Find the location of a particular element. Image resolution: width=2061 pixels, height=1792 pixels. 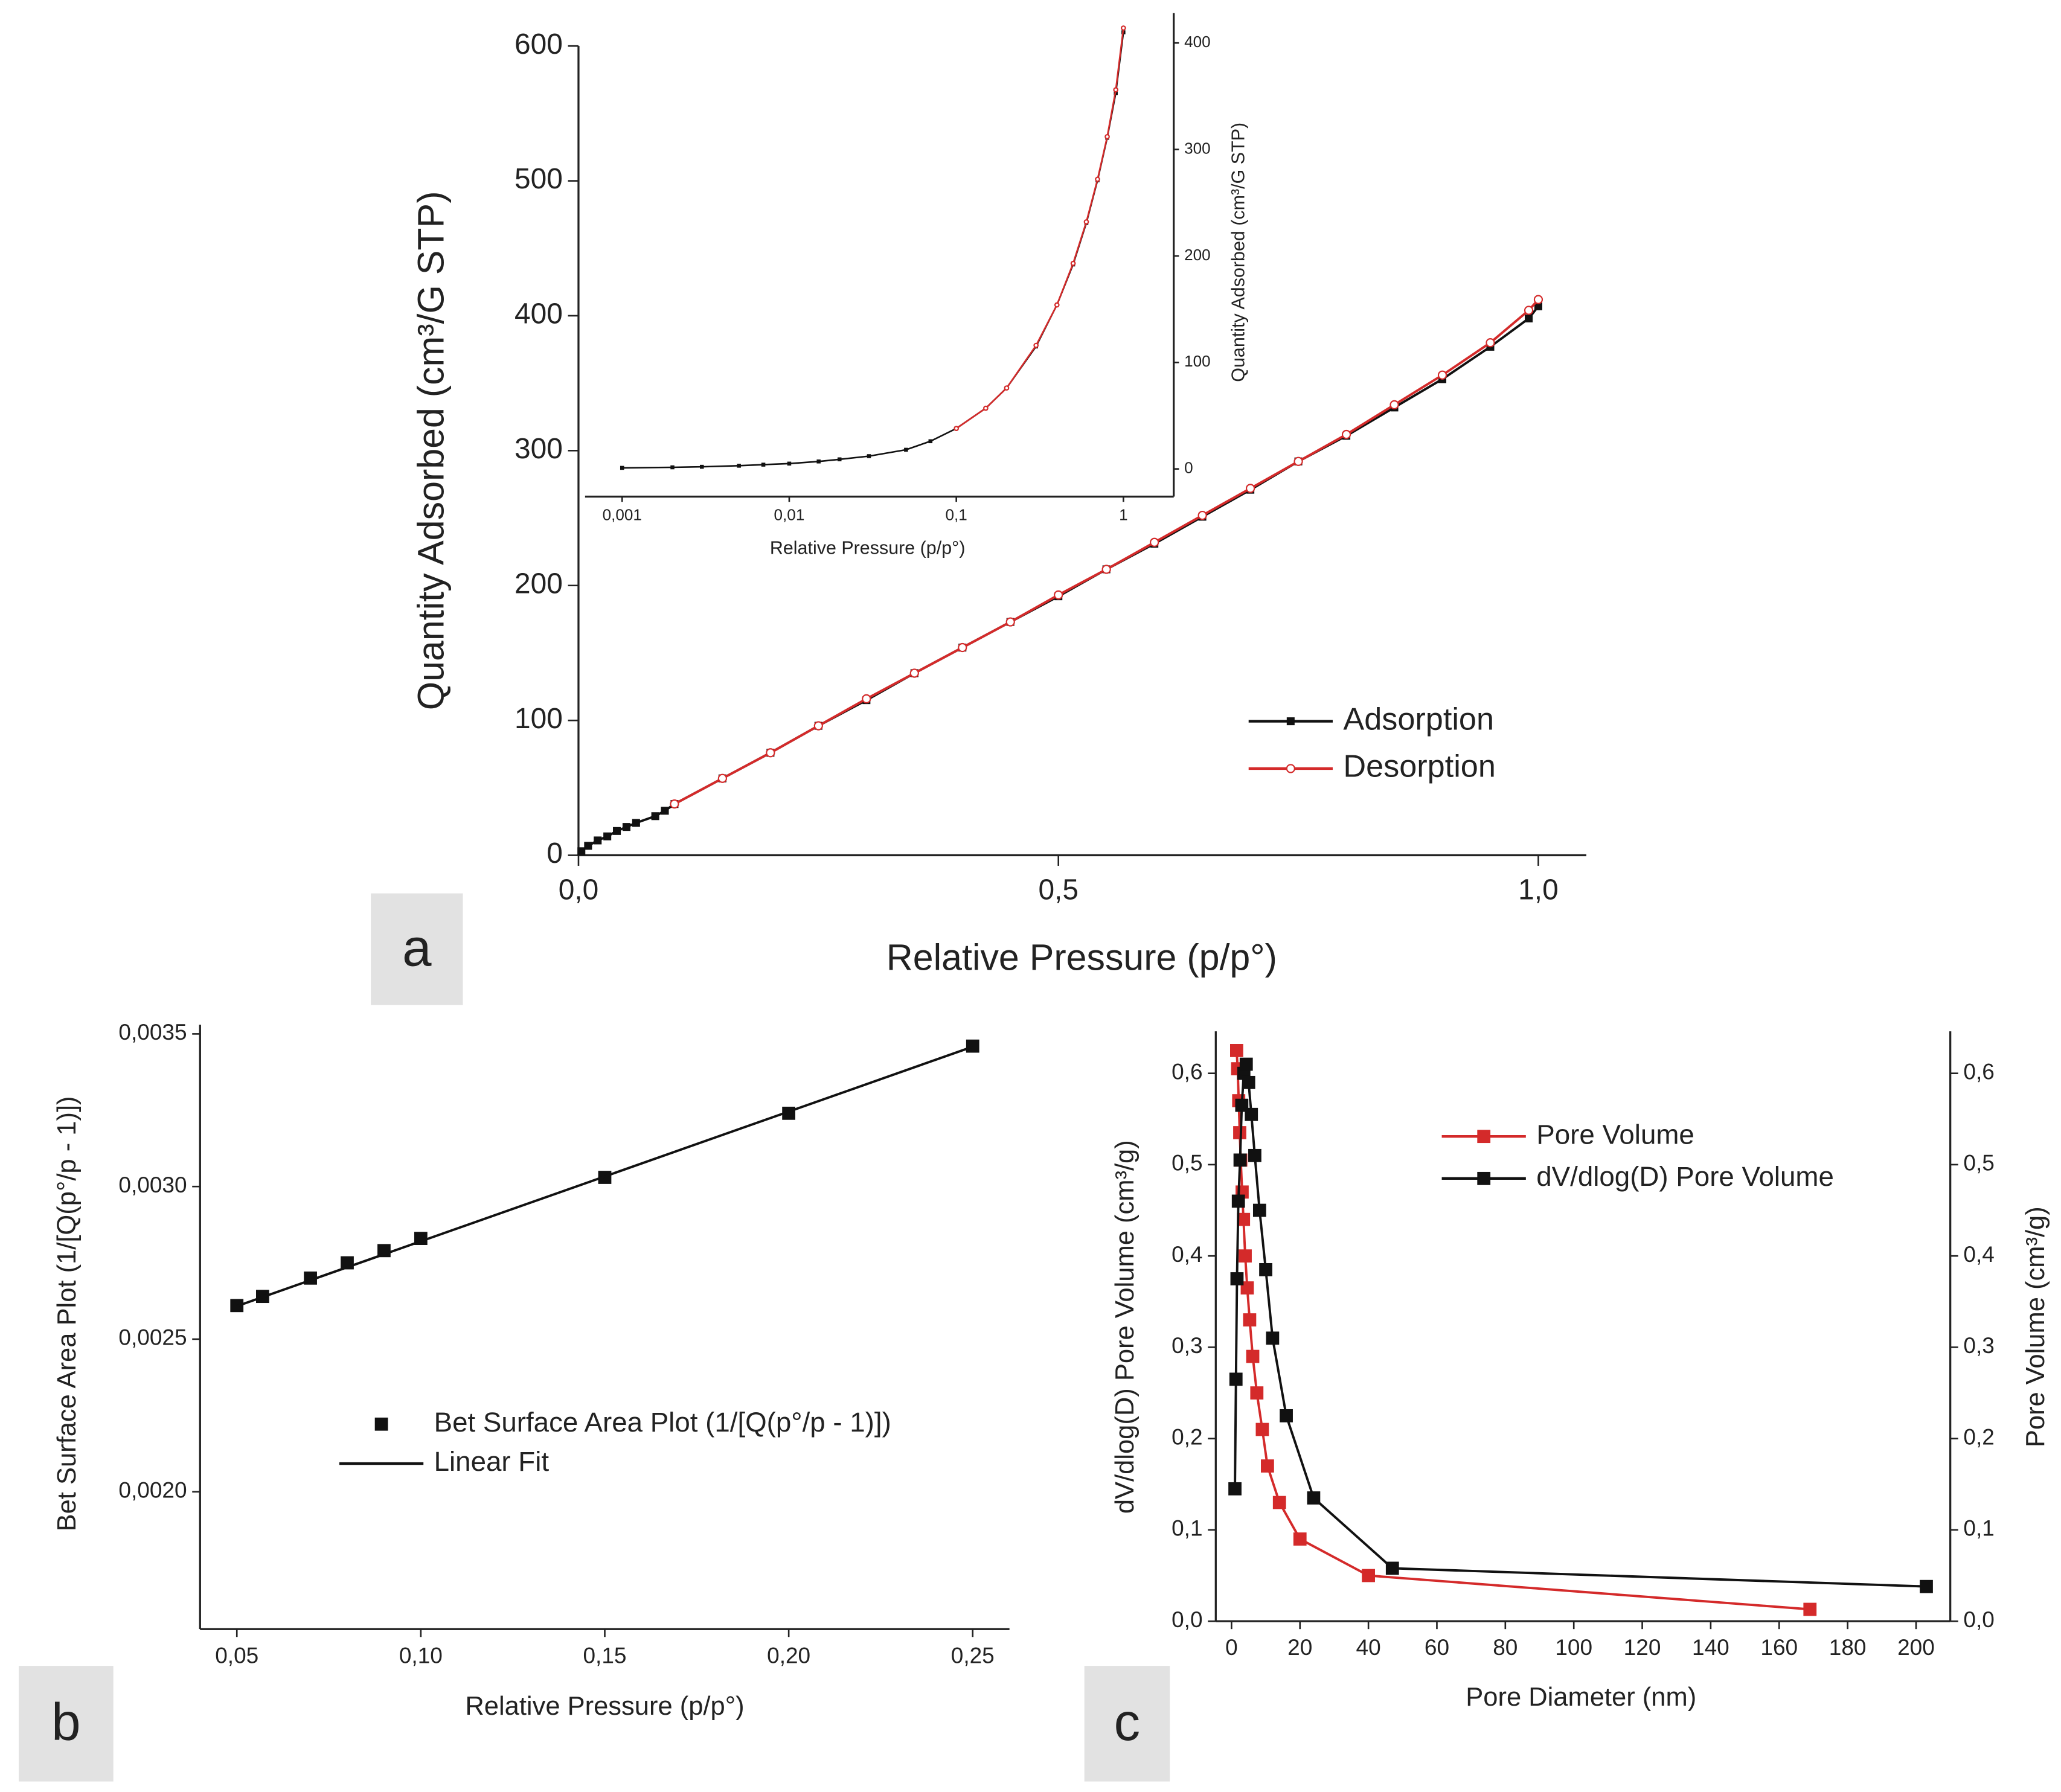

y-axis-label: Bet Surface Area Plot (1/[Q(p°/p - 1)]) is located at coordinates (67, 1313).